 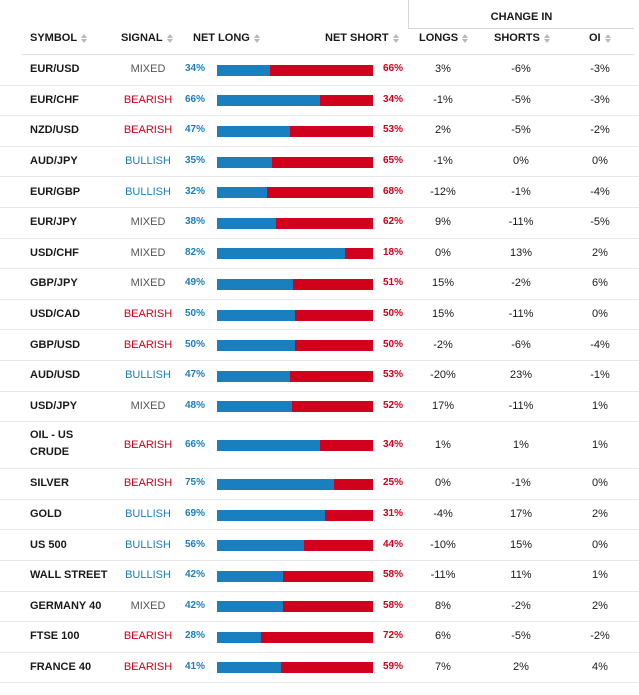 I want to click on symbol-cell: FTSE 100, so click(x=55, y=636).